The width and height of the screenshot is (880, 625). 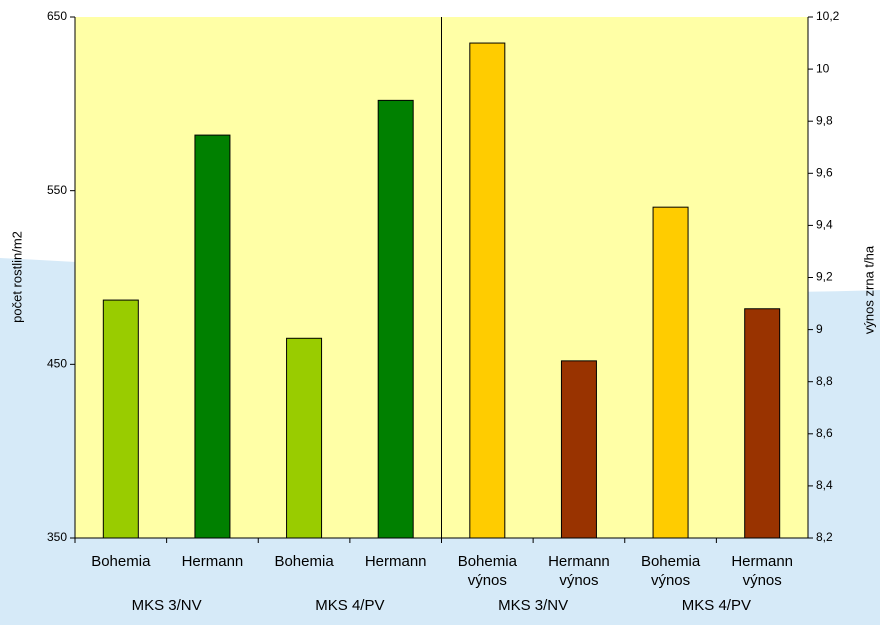 I want to click on y2-axis-title: výnos zrna t/ha, so click(x=868, y=289).